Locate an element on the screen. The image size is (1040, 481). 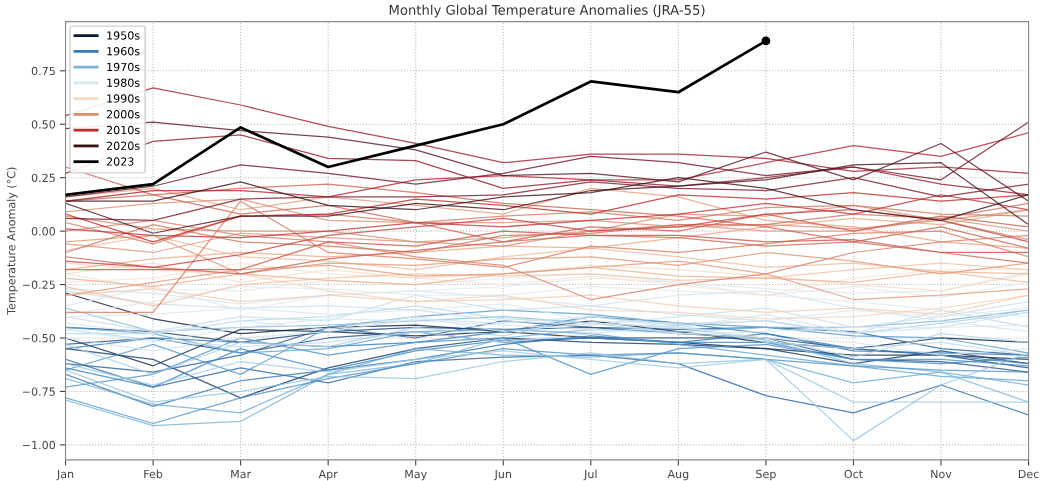
legend-label: 1960s is located at coordinates (123, 51).